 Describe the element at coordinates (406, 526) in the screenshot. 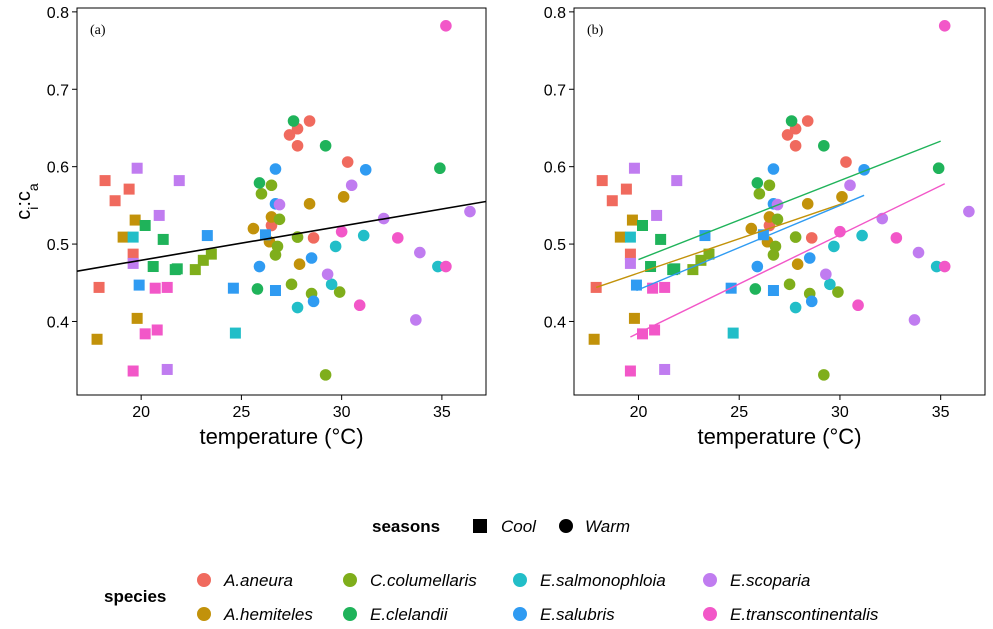

I see `seasons-legend-title: seasons` at that location.